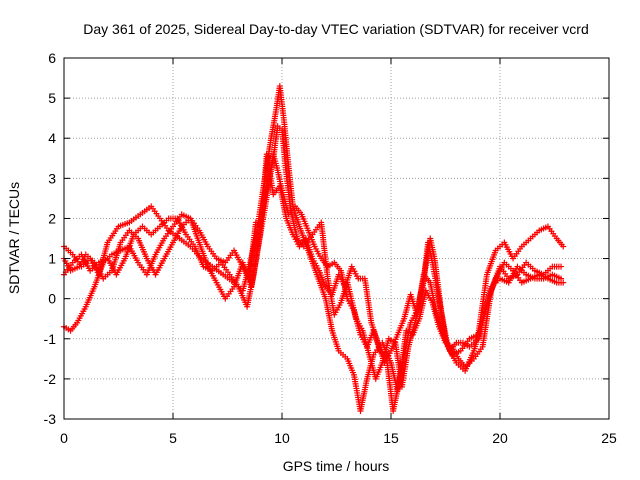 This screenshot has height=480, width=640. Describe the element at coordinates (391, 438) in the screenshot. I see `x-tick-label: 15` at that location.